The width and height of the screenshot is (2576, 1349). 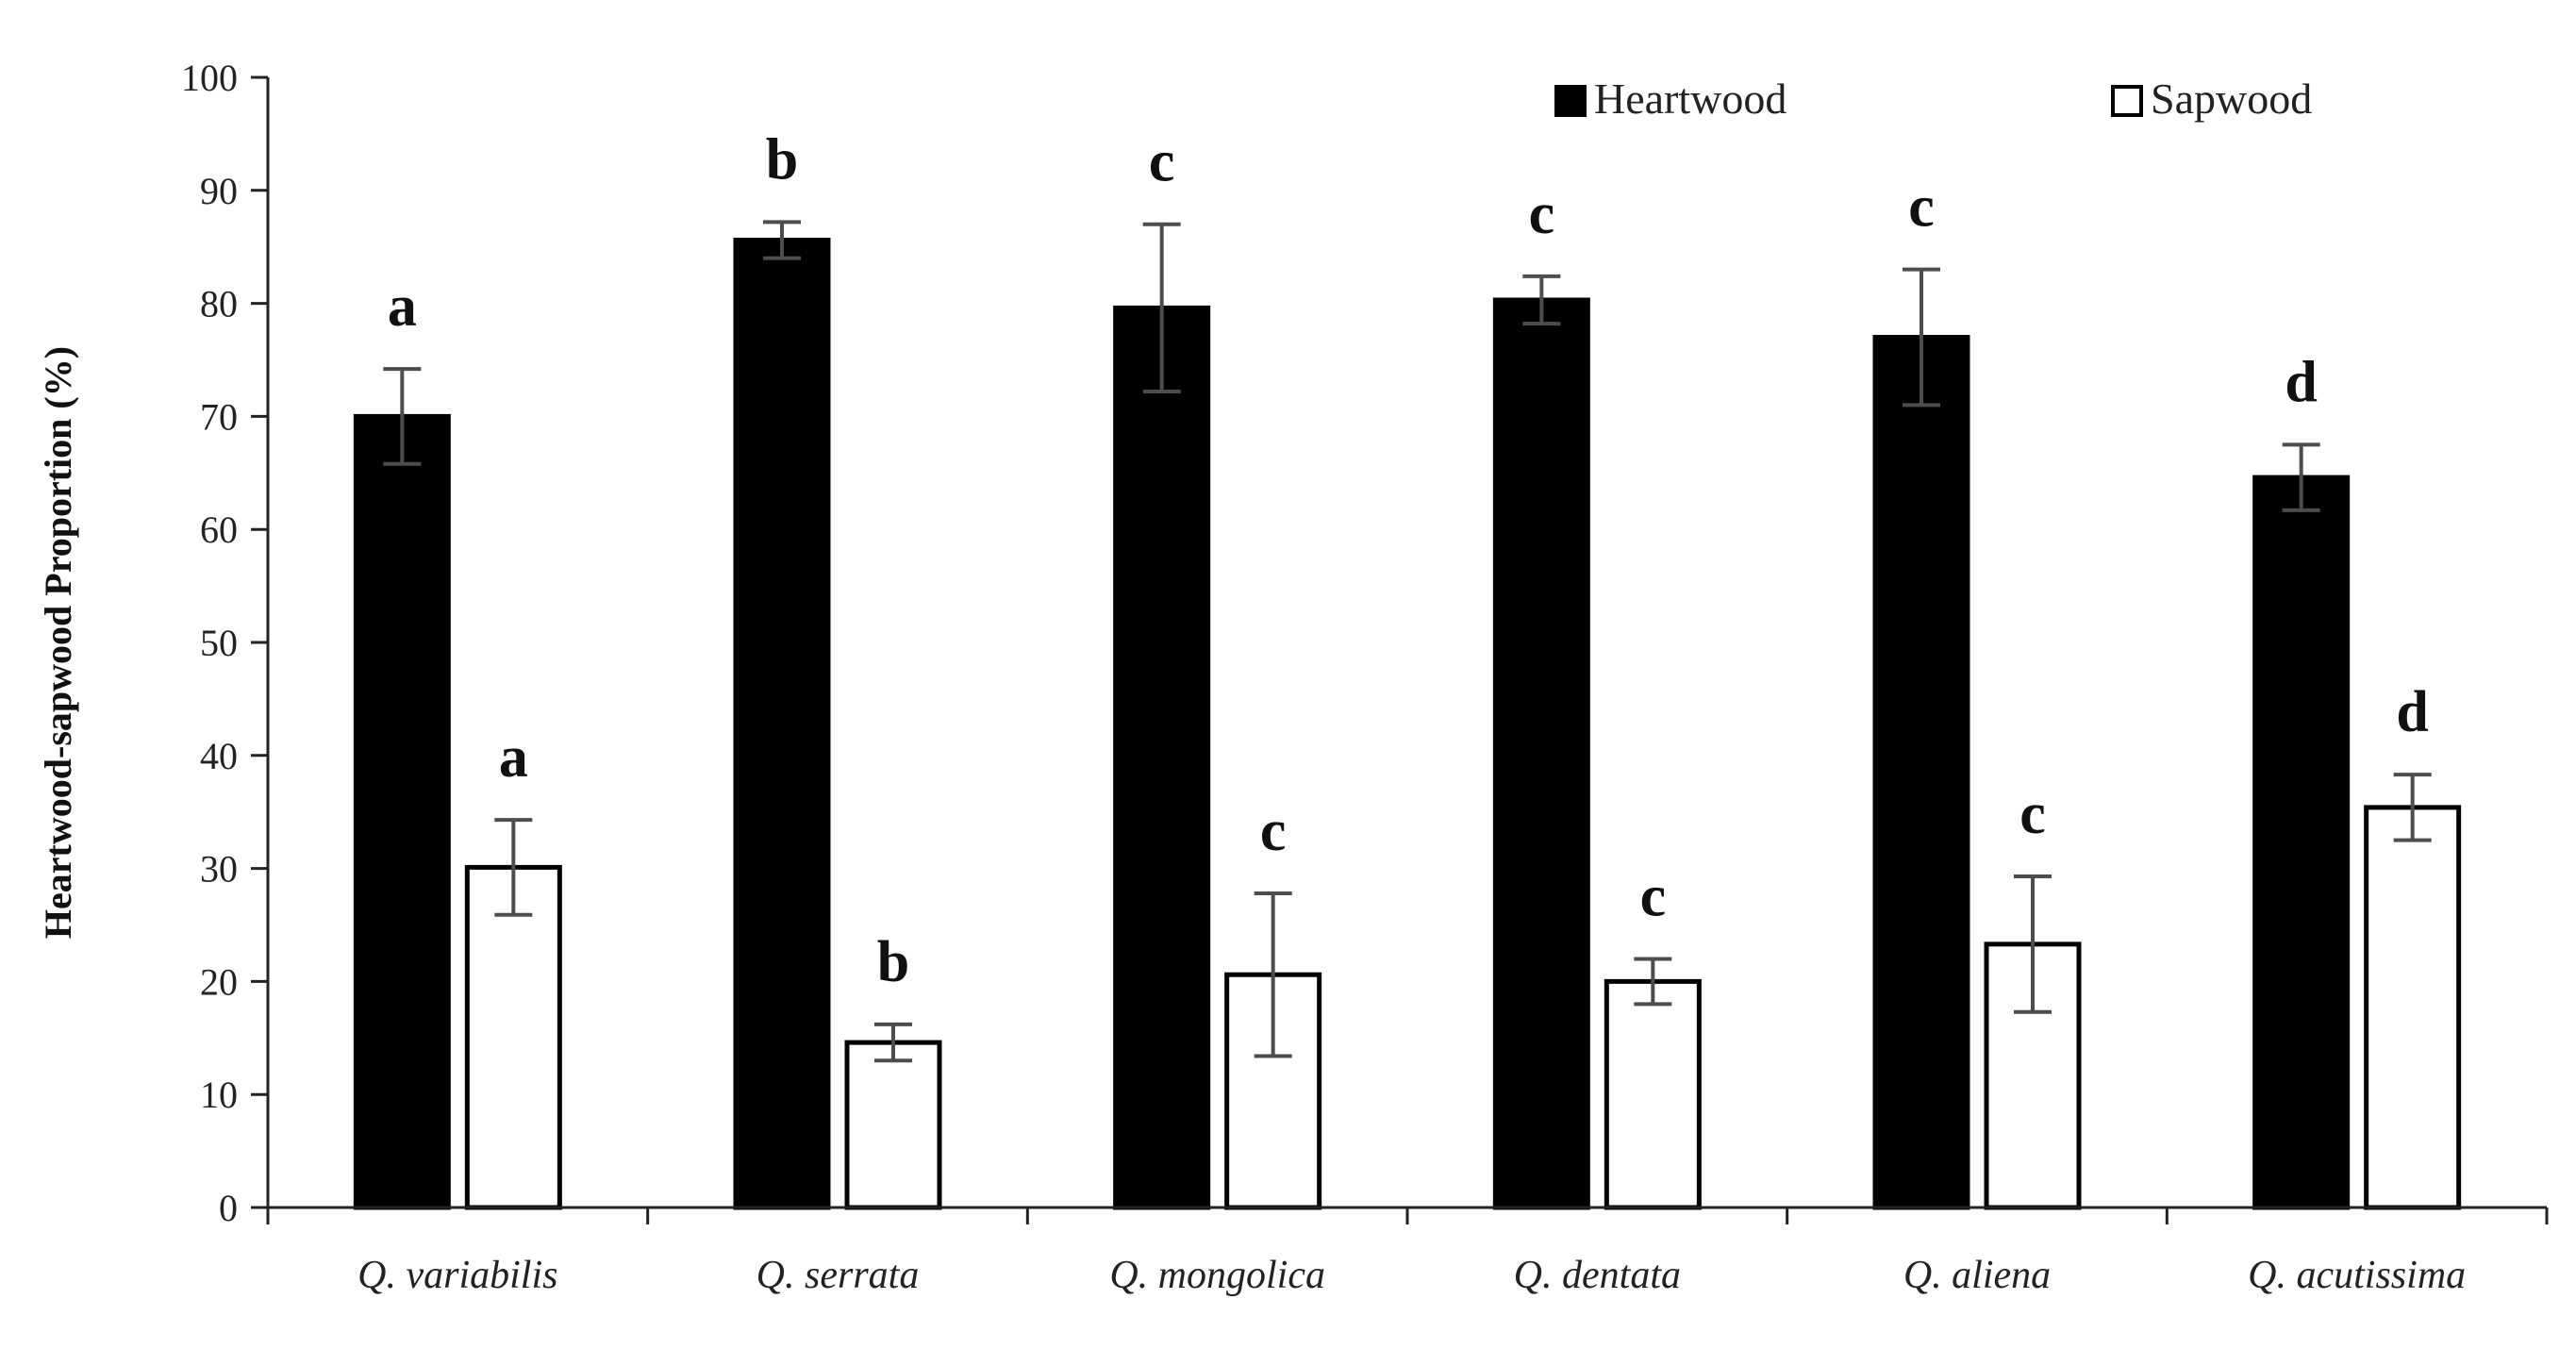 What do you see at coordinates (1570, 101) in the screenshot?
I see `legend-swatch-heartwood` at bounding box center [1570, 101].